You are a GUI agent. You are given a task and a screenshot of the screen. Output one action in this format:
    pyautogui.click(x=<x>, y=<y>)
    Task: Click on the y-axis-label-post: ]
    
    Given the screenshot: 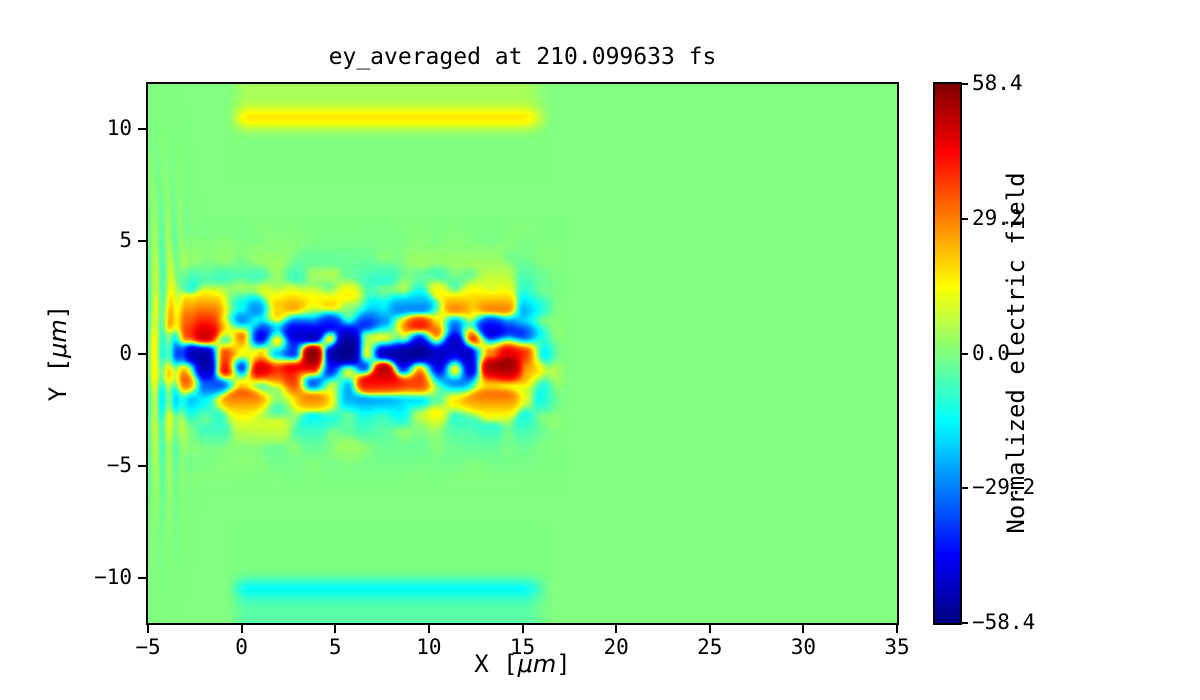 What is the action you would take?
    pyautogui.click(x=58, y=312)
    